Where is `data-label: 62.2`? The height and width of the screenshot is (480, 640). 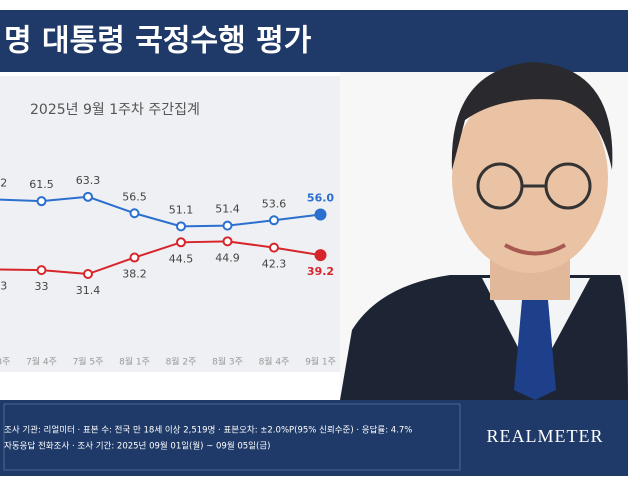 data-label: 62.2 is located at coordinates (3, 182).